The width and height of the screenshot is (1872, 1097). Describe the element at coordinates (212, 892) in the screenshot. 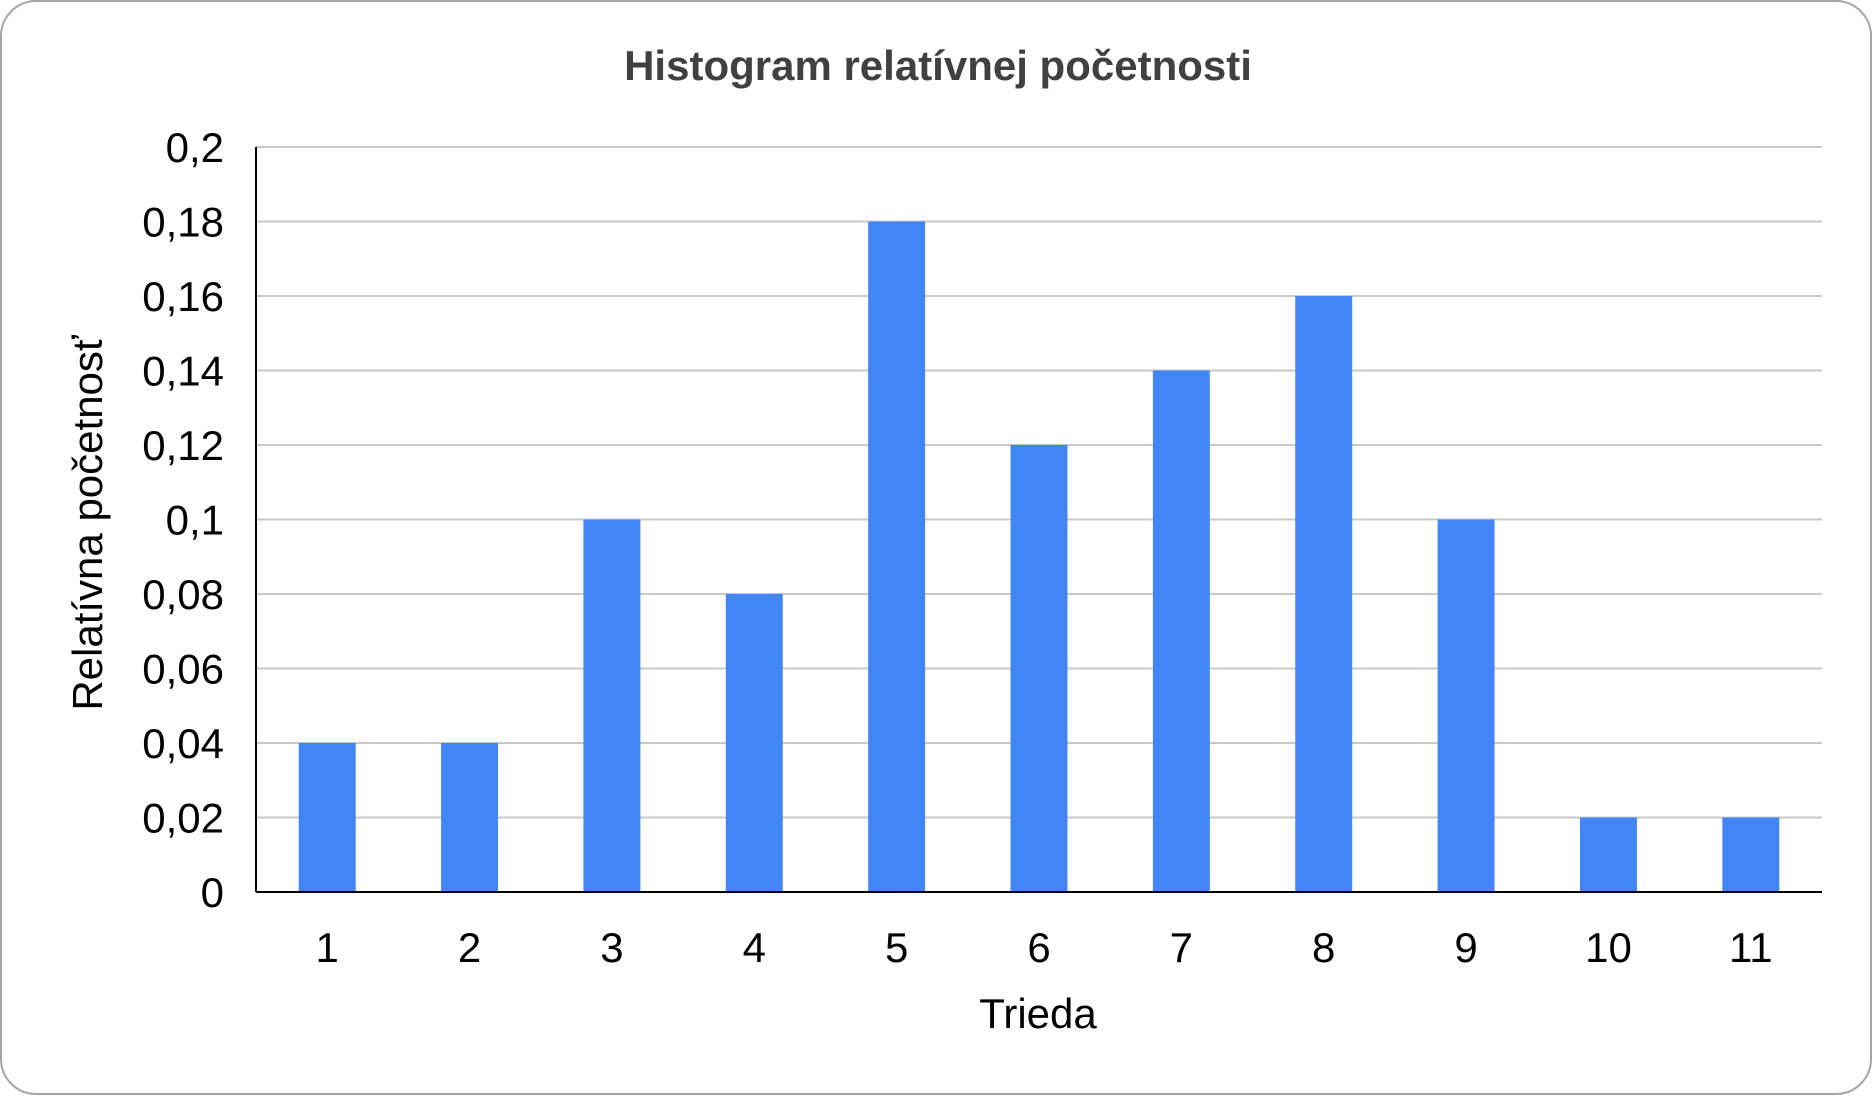

I see `y-tick-label: 0` at that location.